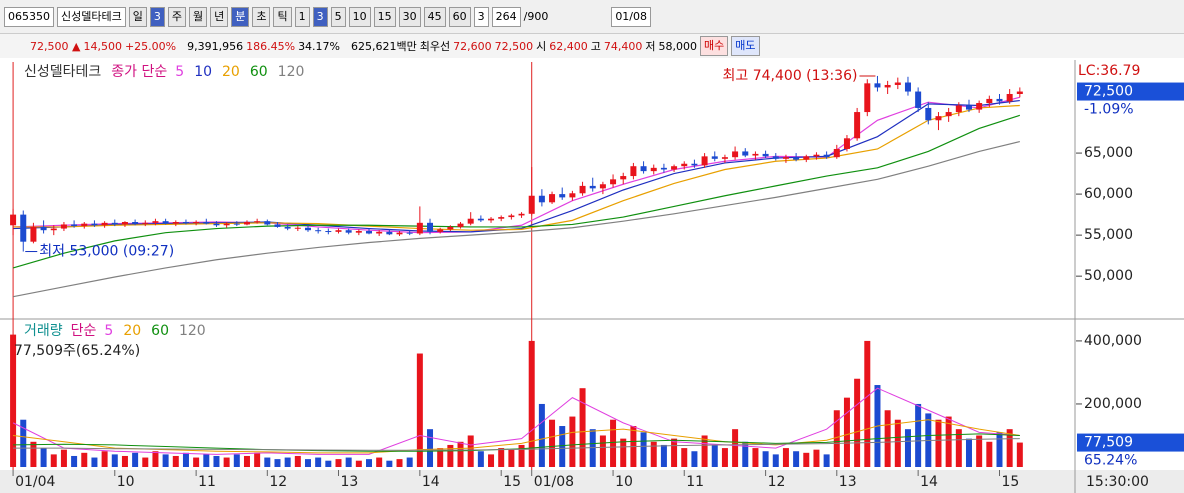  I want to click on interval: 5, so click(338, 16).